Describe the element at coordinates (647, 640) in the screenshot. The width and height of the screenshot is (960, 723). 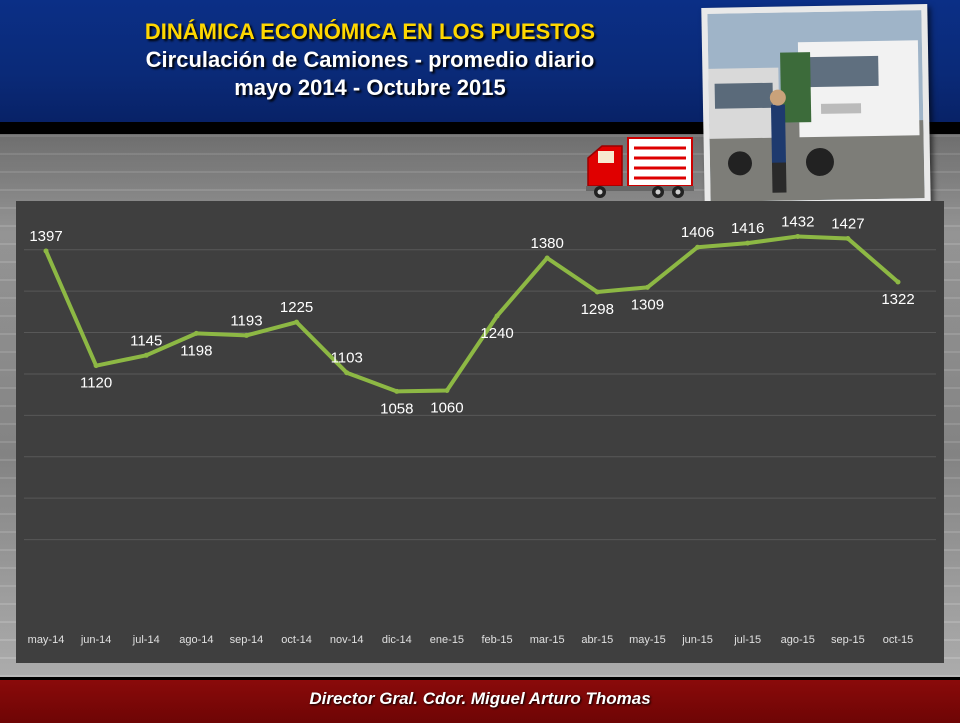
I see `x-tick-label: may-15` at that location.